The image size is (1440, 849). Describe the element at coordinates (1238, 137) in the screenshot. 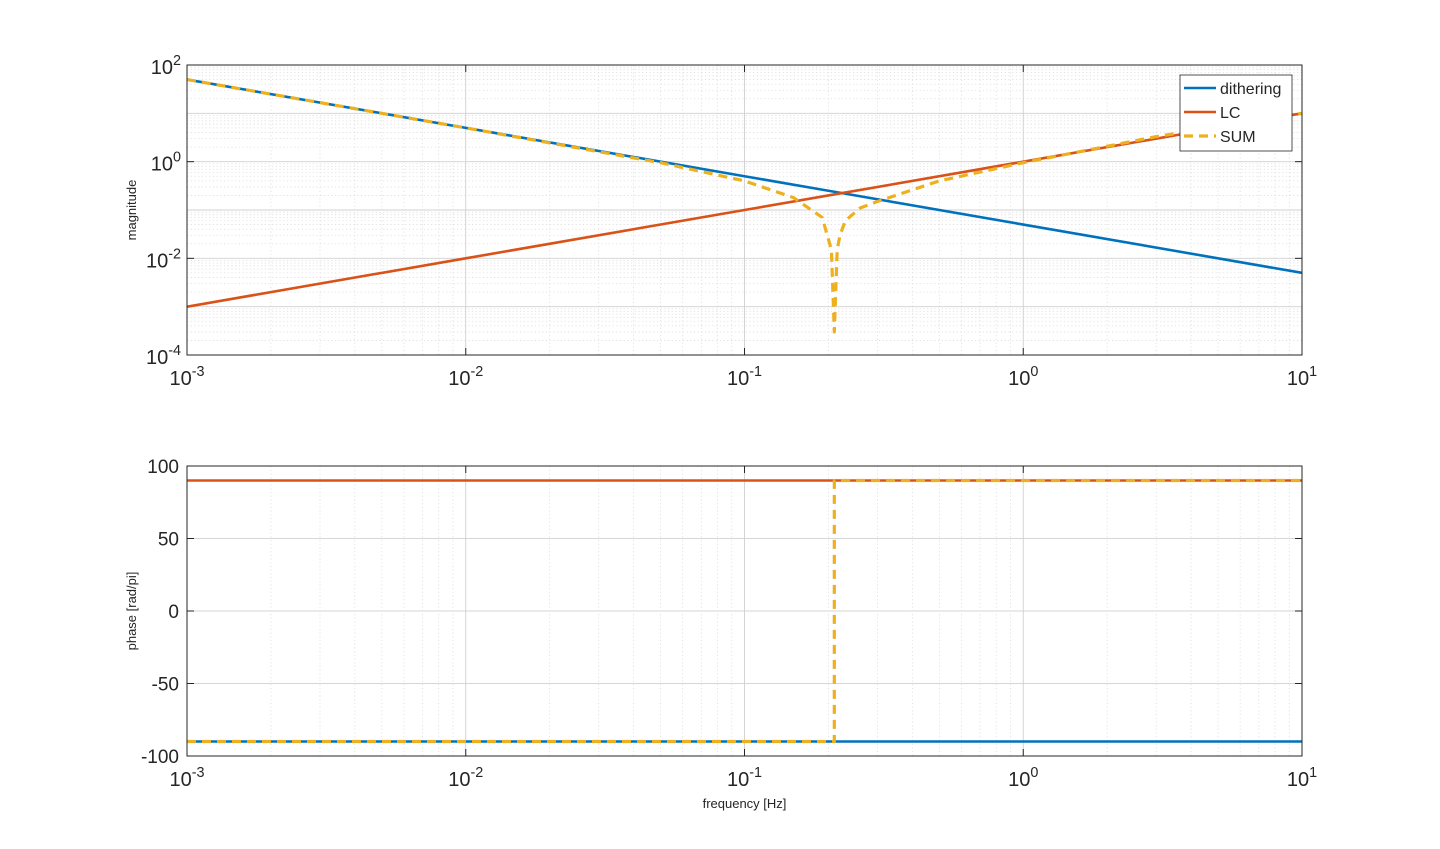

I see `legend-label: SUM` at that location.